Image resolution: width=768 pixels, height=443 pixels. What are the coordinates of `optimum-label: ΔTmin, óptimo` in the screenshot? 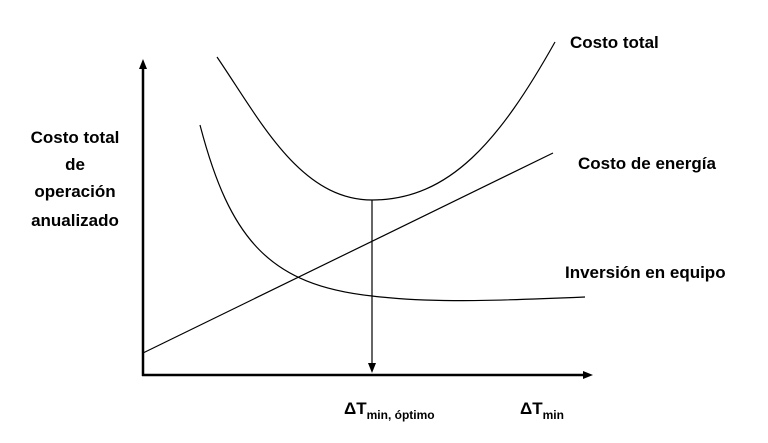 It's located at (389, 410).